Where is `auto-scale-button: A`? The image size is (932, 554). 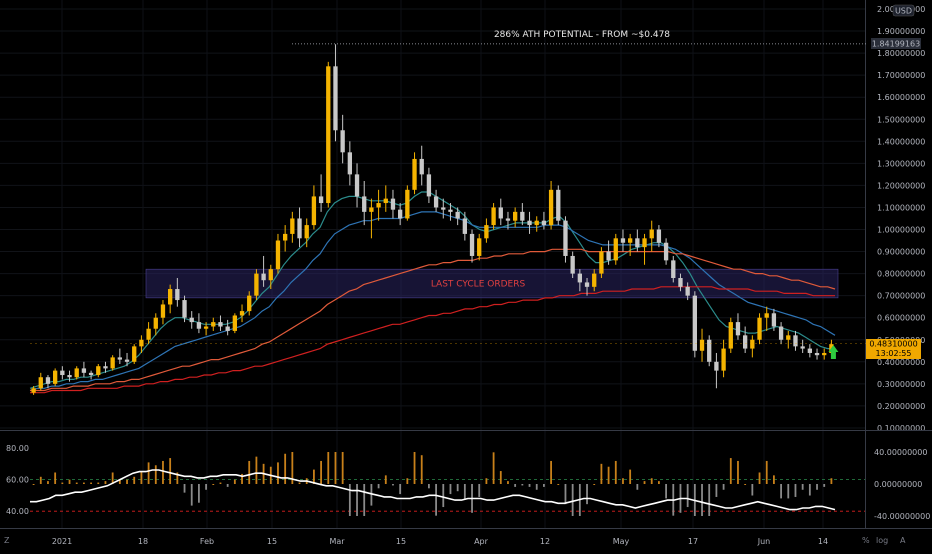
auto-scale-button: A is located at coordinates (903, 540).